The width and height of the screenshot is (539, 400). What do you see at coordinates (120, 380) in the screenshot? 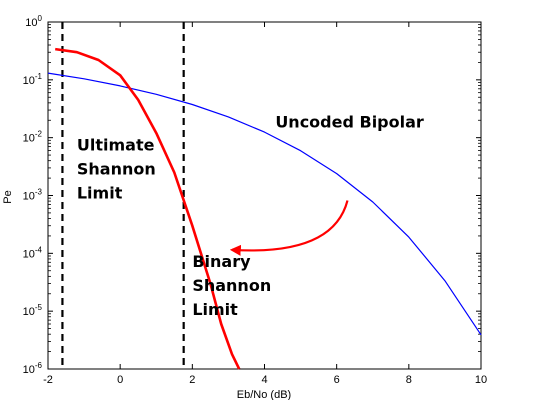
I see `x-tick-label: 0` at bounding box center [120, 380].